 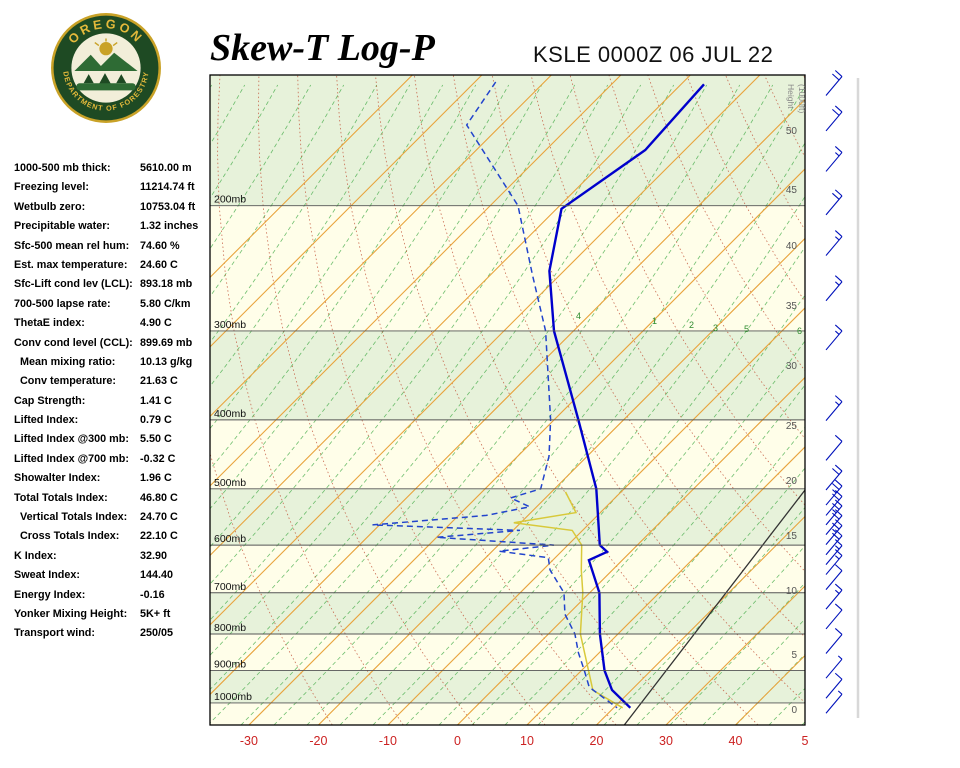 What do you see at coordinates (105, 79) in the screenshot?
I see `logo-trees-icon` at bounding box center [105, 79].